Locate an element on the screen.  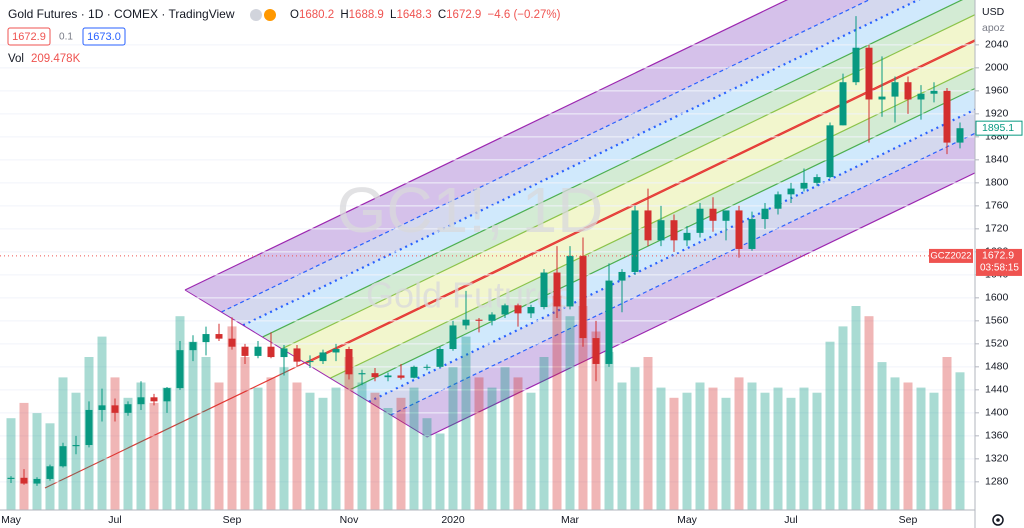
currency: USD is located at coordinates (993, 12).